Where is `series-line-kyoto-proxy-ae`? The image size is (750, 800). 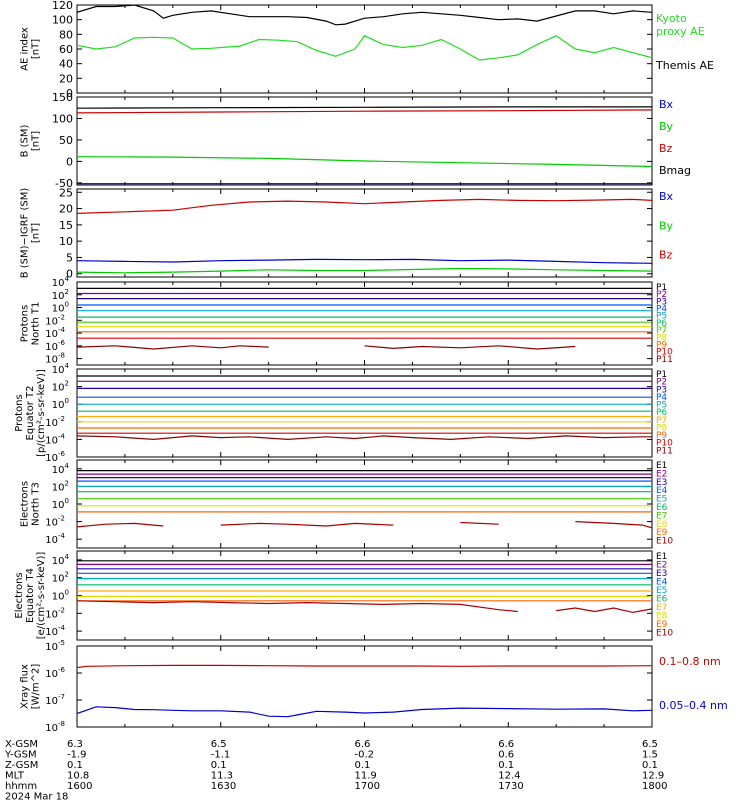 series-line-kyoto-proxy-ae is located at coordinates (364, 48).